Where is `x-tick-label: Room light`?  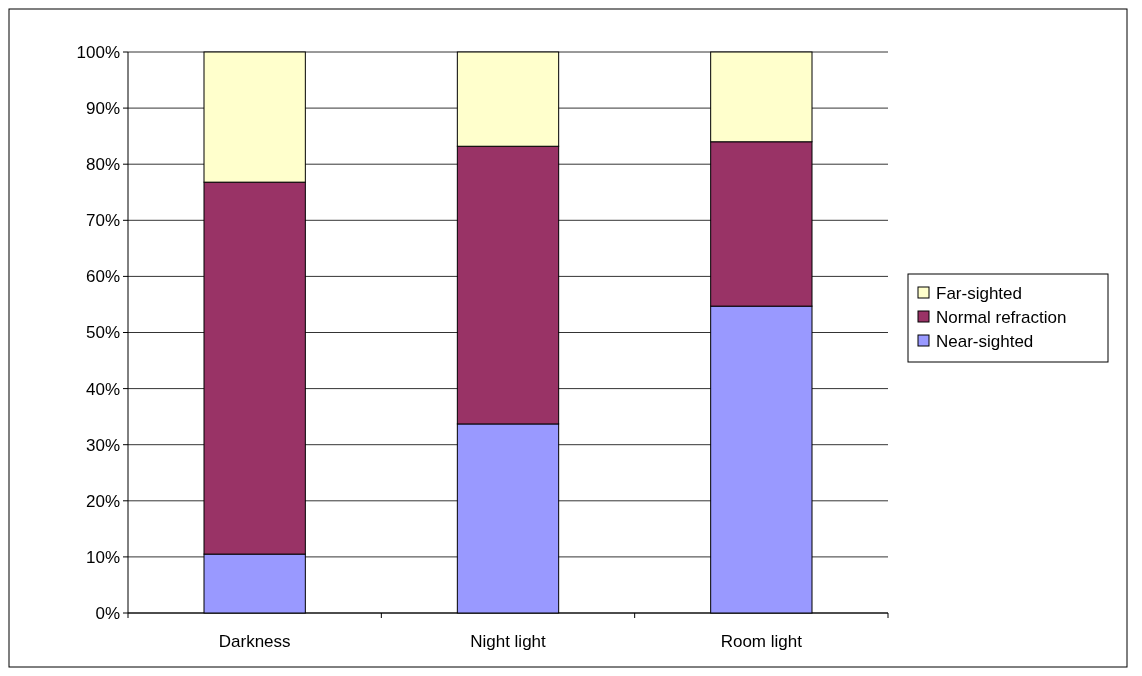 x-tick-label: Room light is located at coordinates (761, 641).